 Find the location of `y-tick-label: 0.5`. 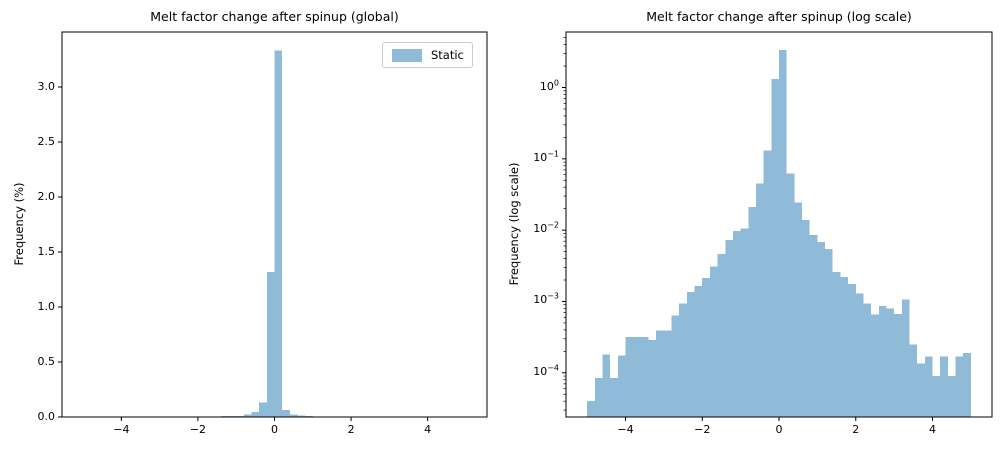

y-tick-label: 0.5 is located at coordinates (46, 361).